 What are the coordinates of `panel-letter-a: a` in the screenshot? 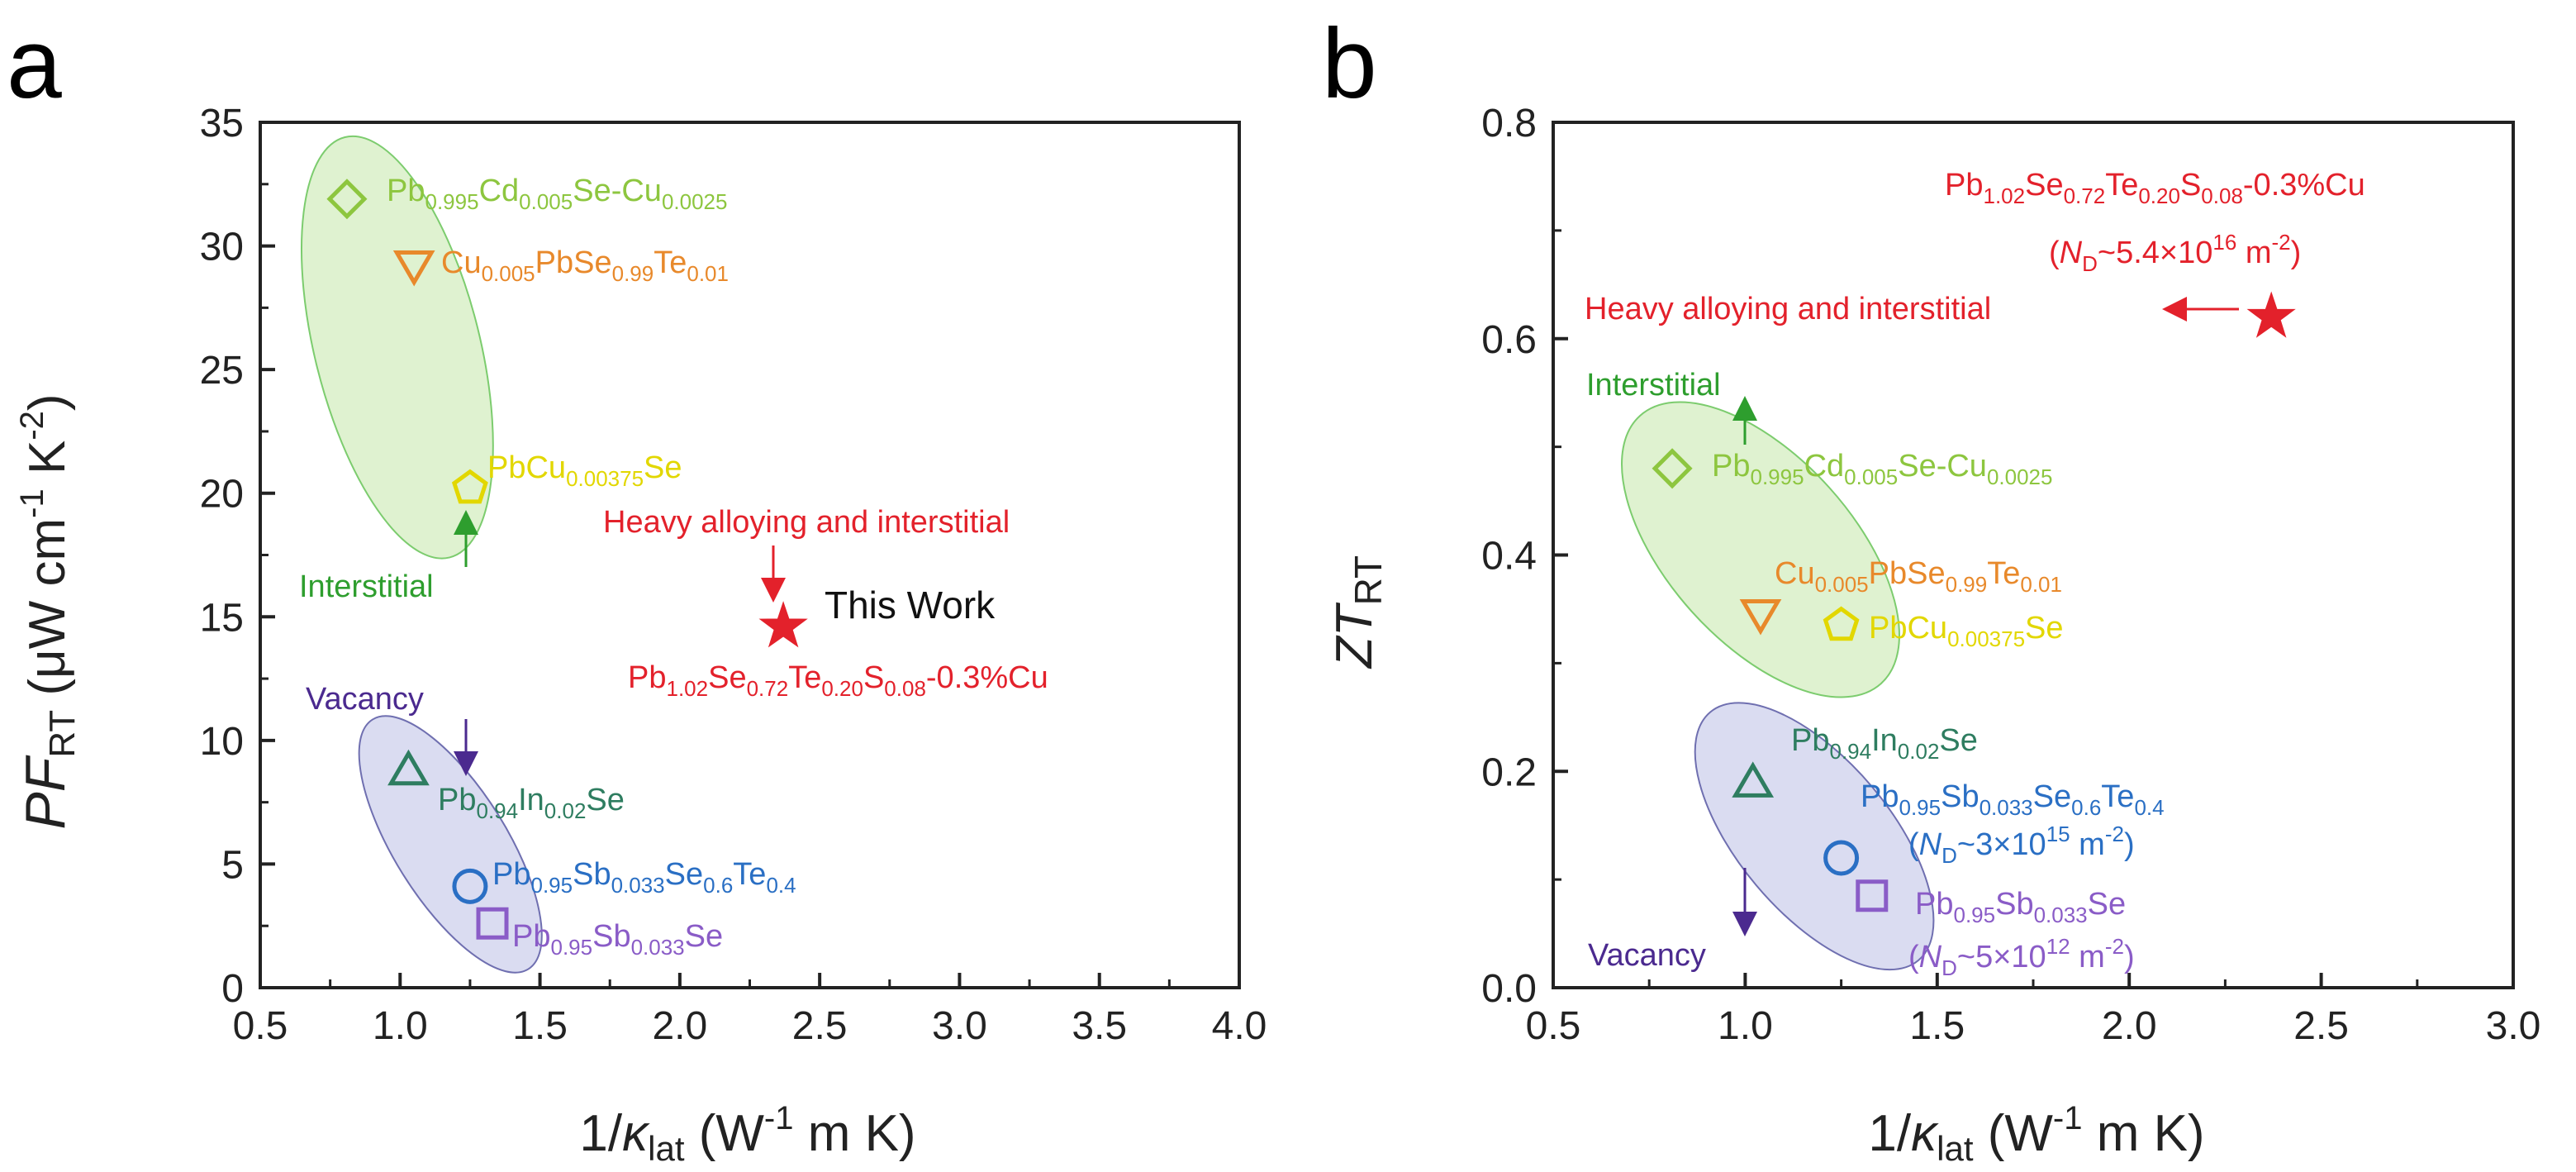 It's located at (34, 63).